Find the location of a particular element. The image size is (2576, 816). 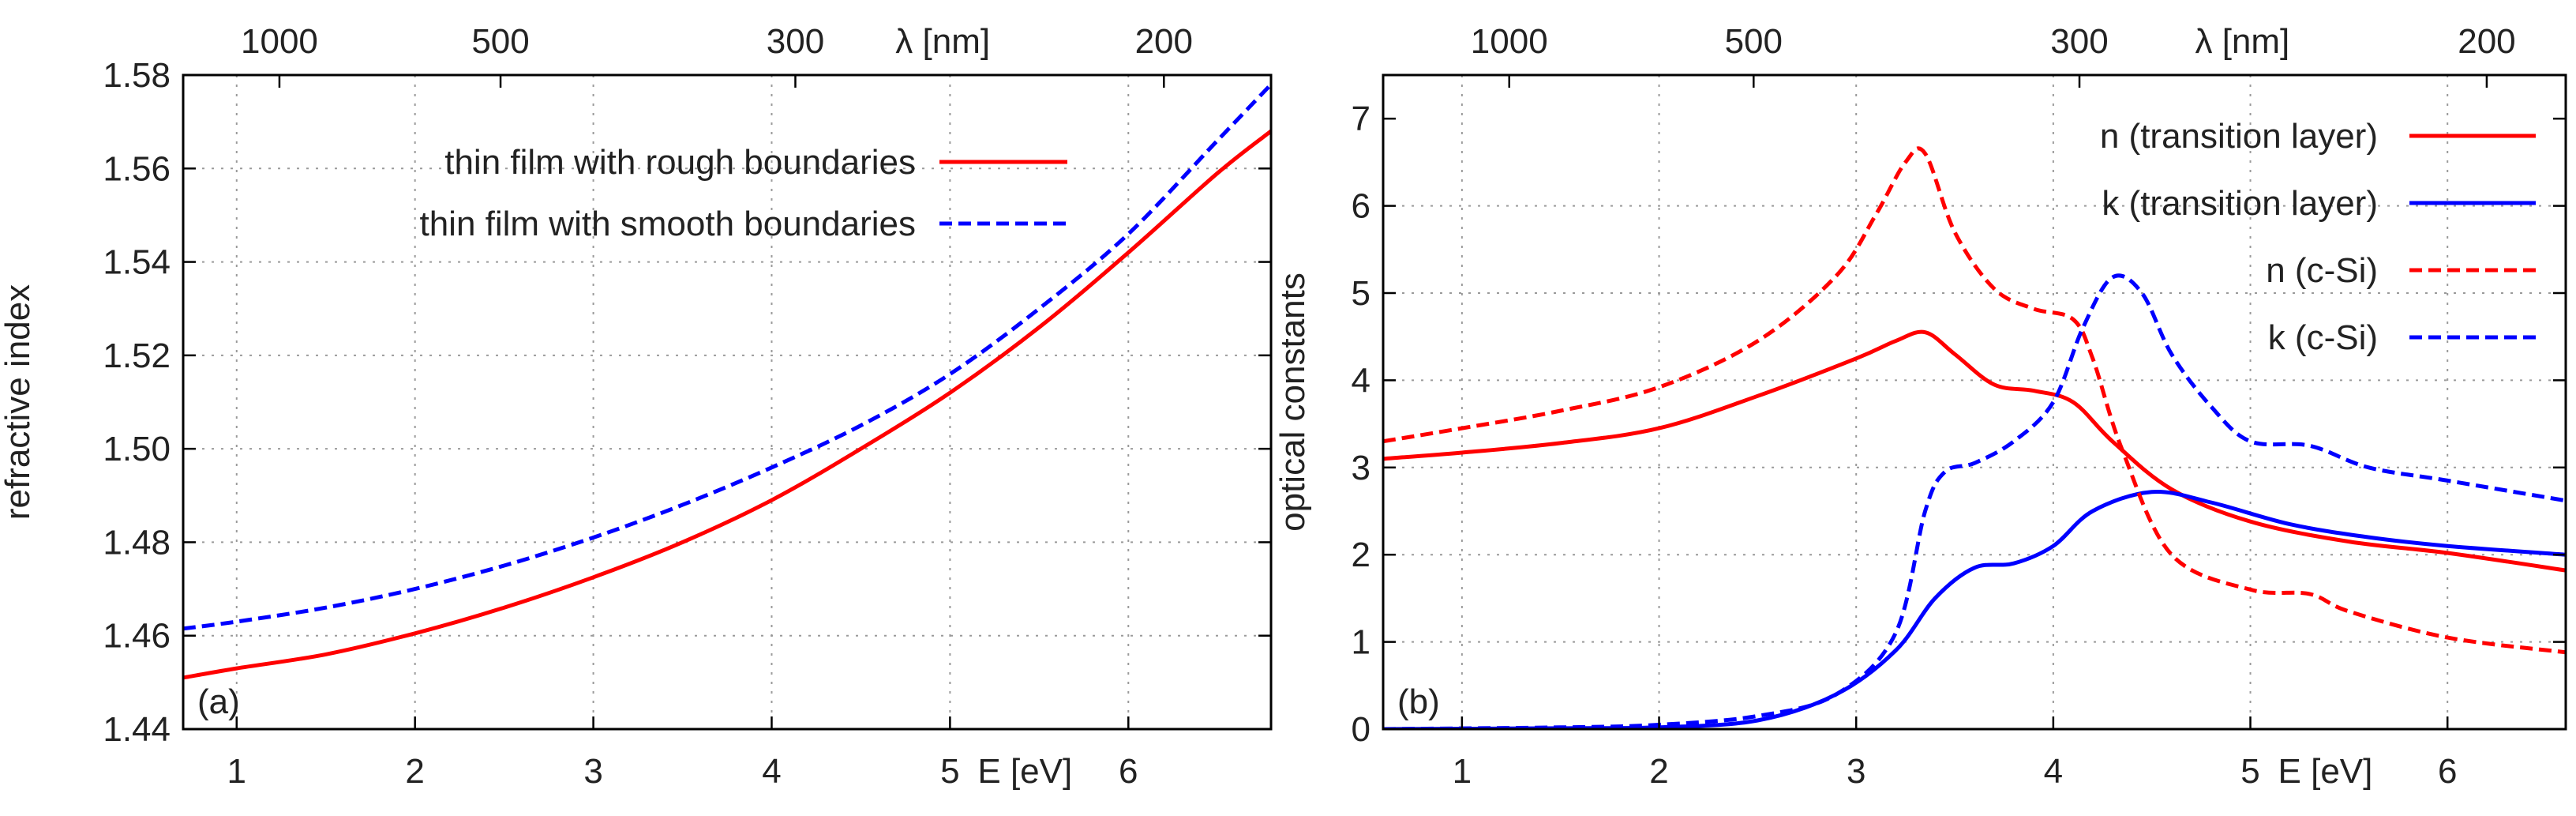

panel-a-x-tick-label-0: 1 is located at coordinates (236, 771).